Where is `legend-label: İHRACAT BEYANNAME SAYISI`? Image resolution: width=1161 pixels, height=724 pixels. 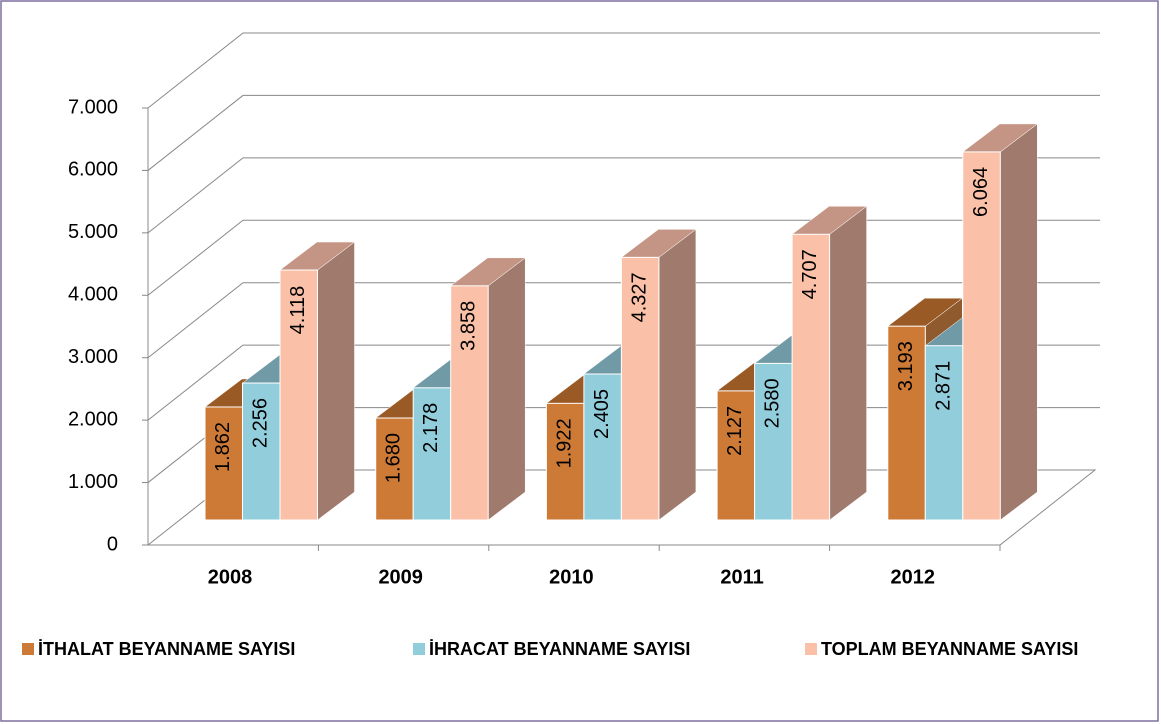 legend-label: İHRACAT BEYANNAME SAYISI is located at coordinates (559, 649).